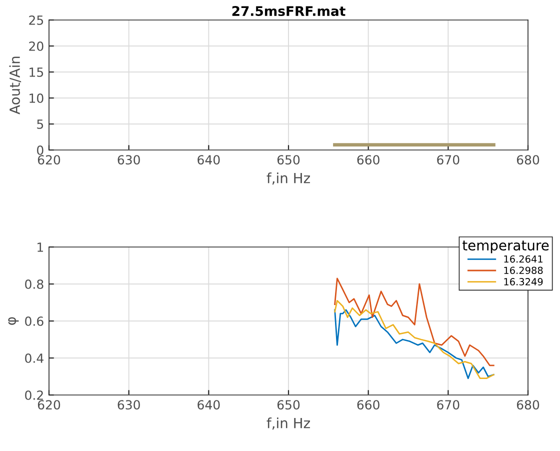 This screenshot has width=560, height=451. I want to click on y-axis-title: φ, so click(13, 321).